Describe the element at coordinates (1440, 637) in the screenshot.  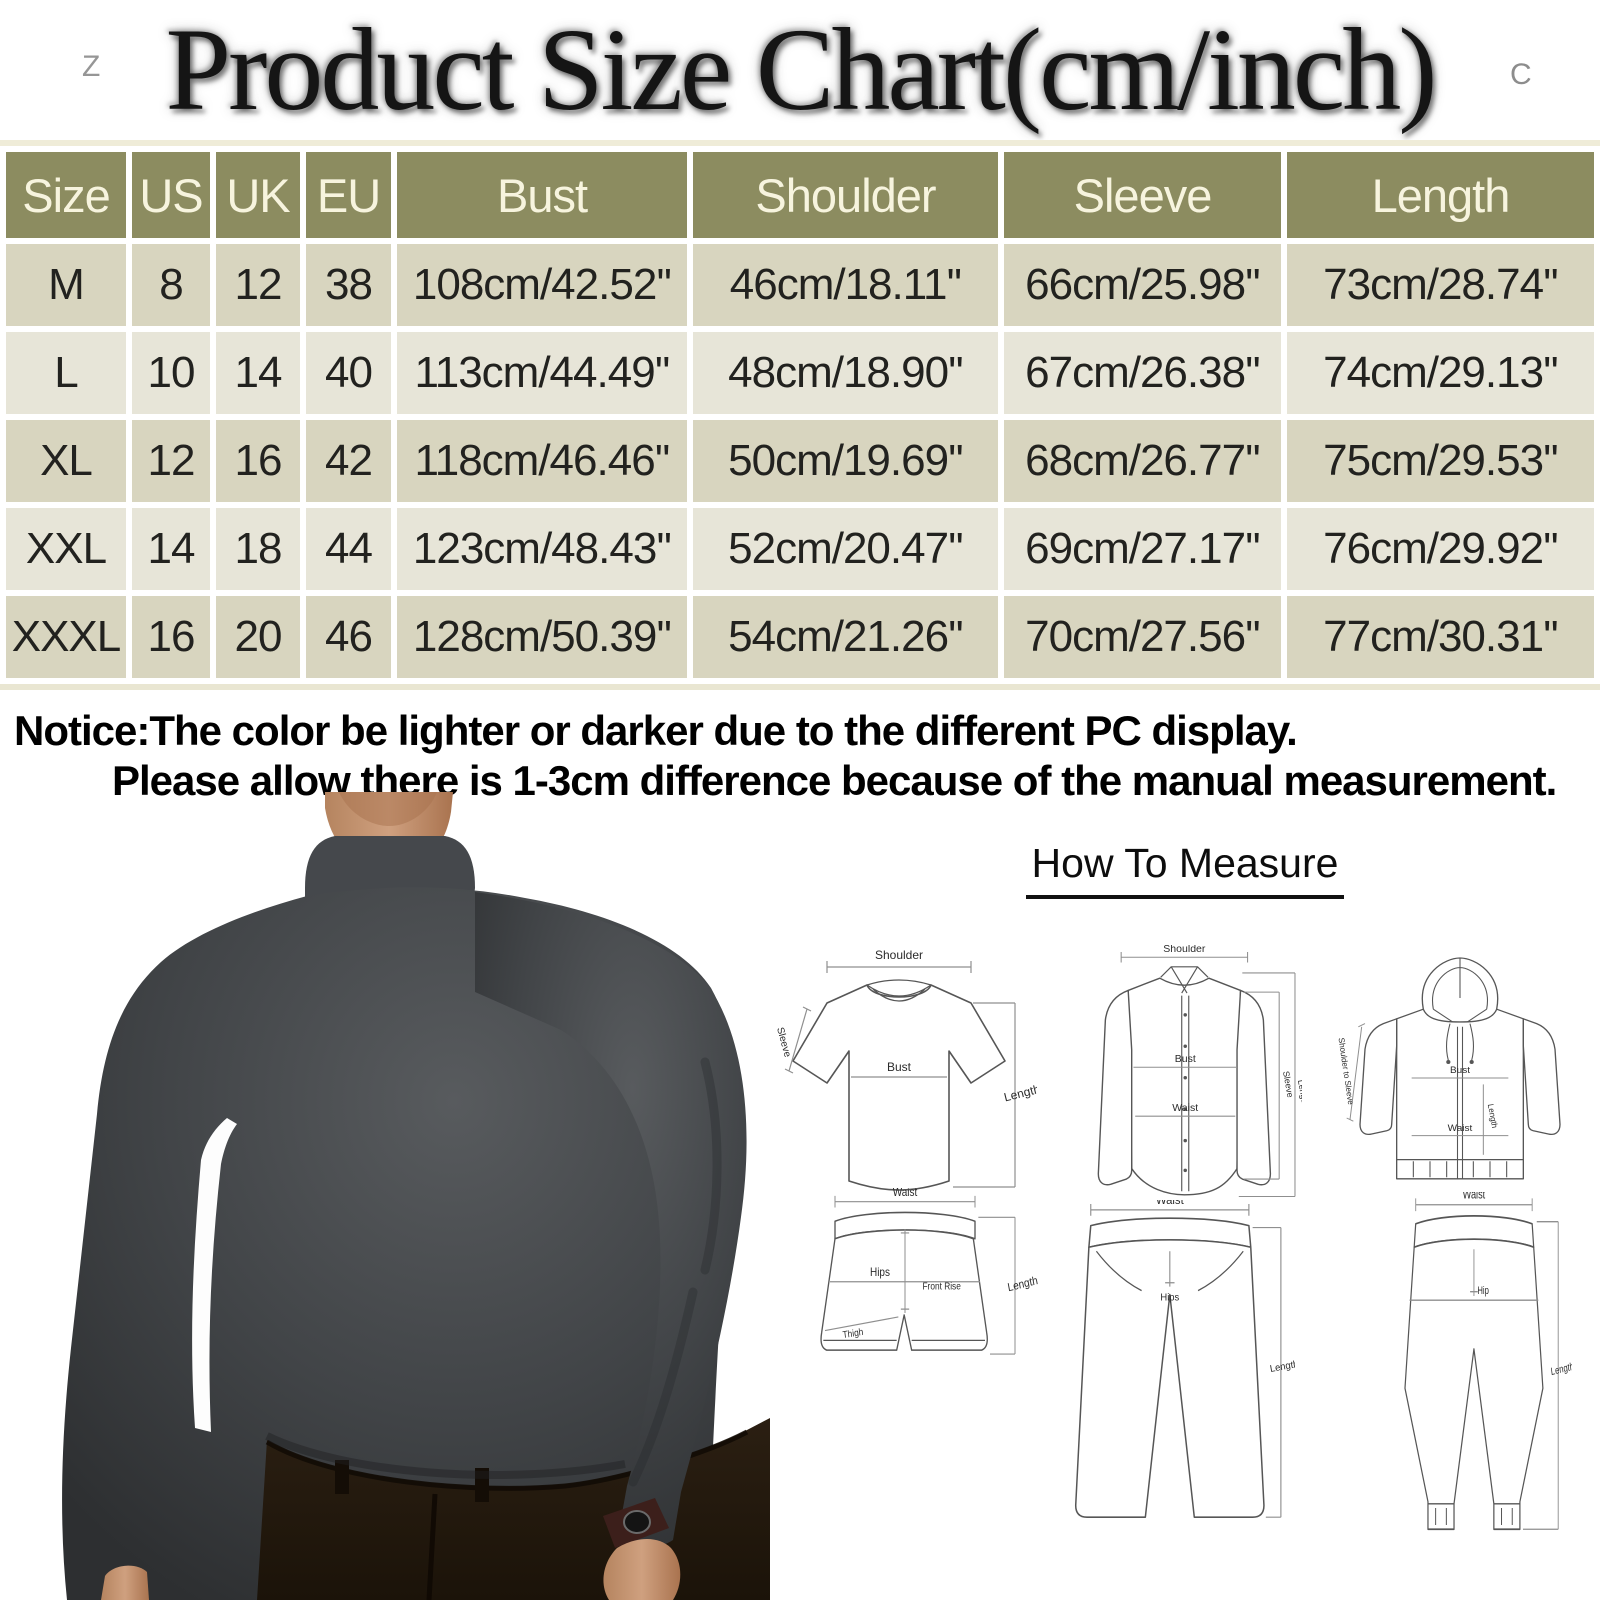
I see `cell-length: 77cm/30.31''` at that location.